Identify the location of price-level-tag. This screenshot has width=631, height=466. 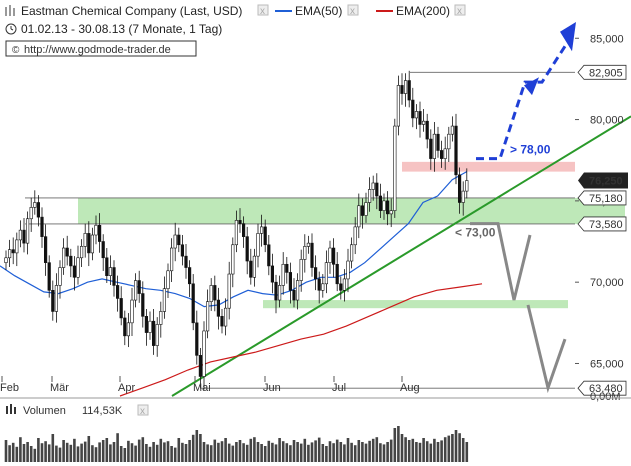
(602, 198).